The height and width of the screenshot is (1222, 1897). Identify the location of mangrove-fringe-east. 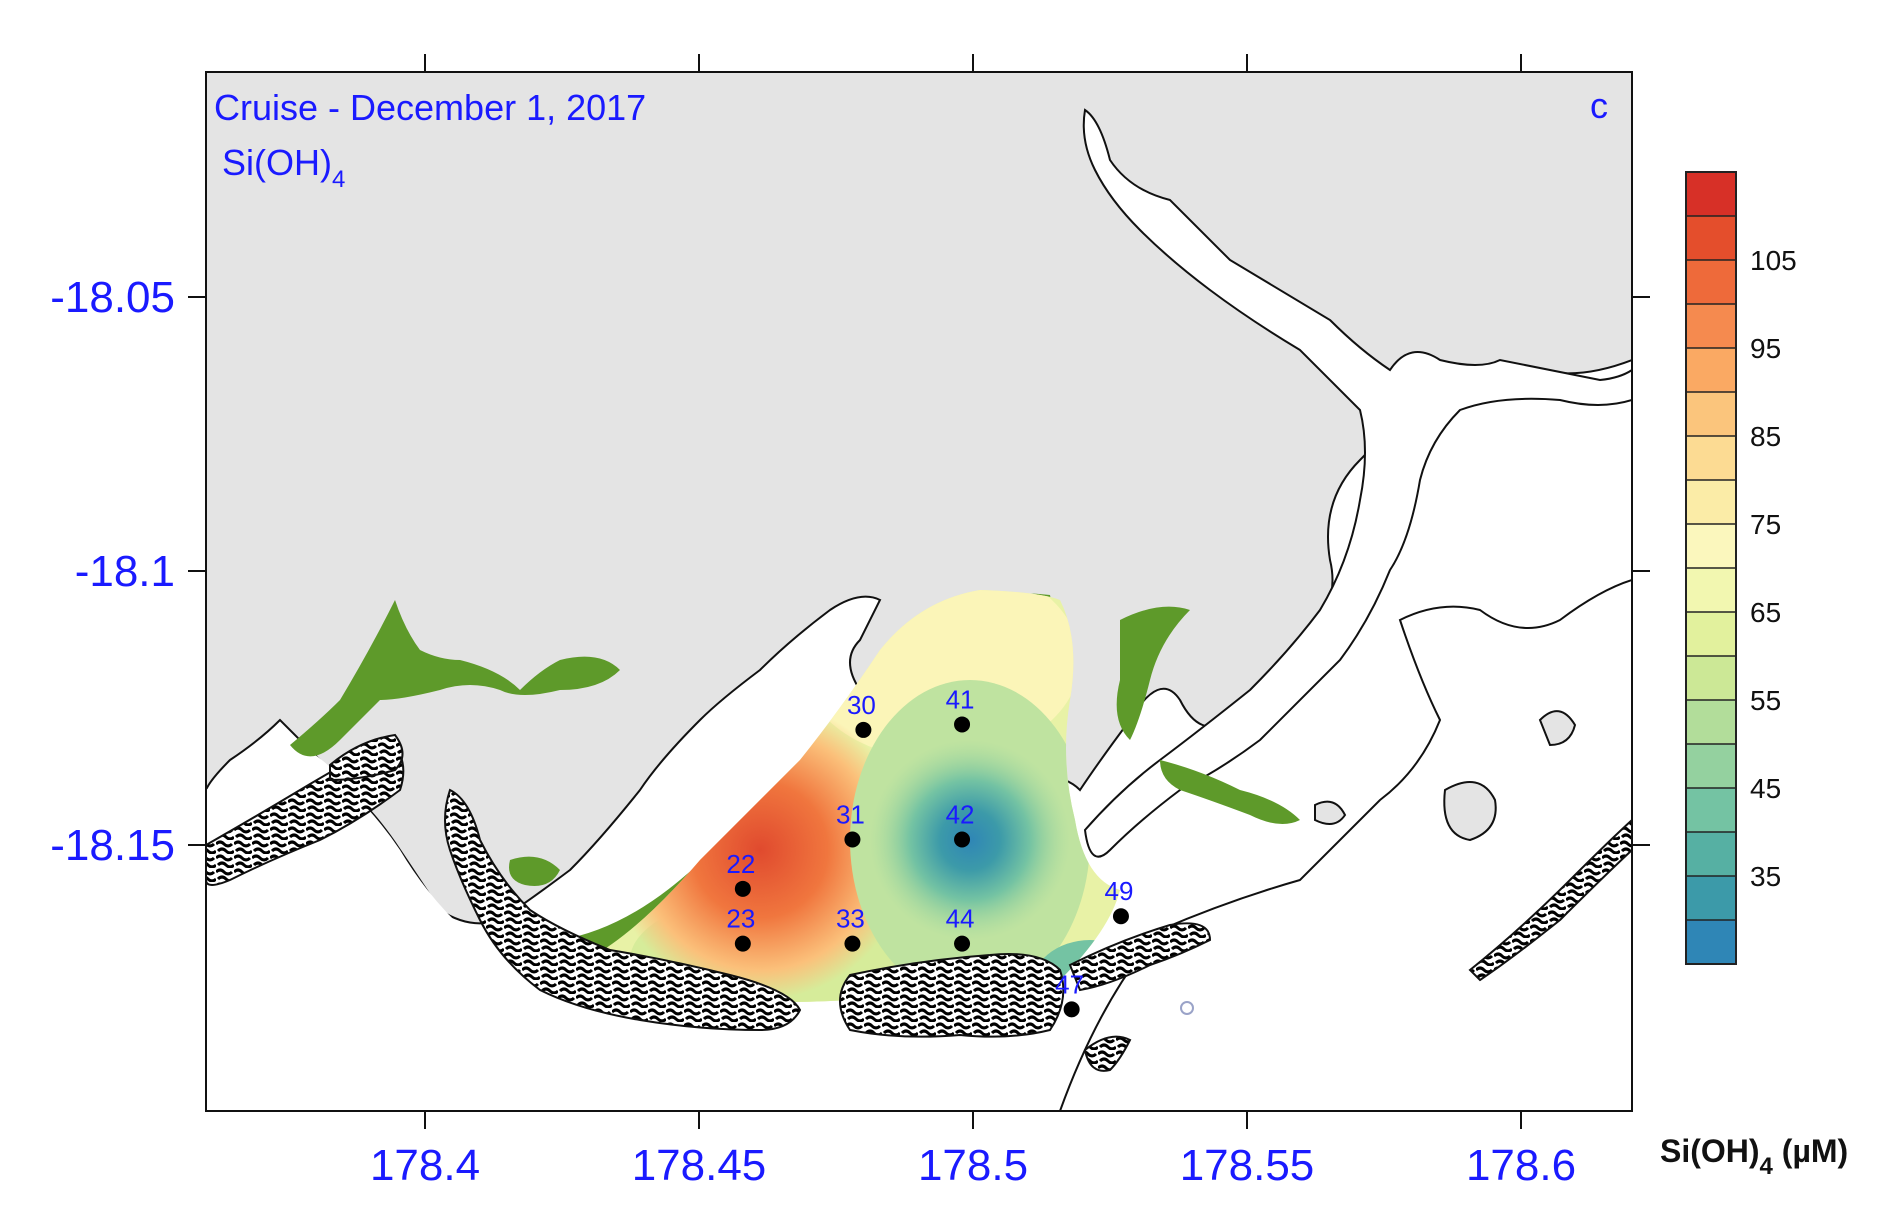
(1153, 673).